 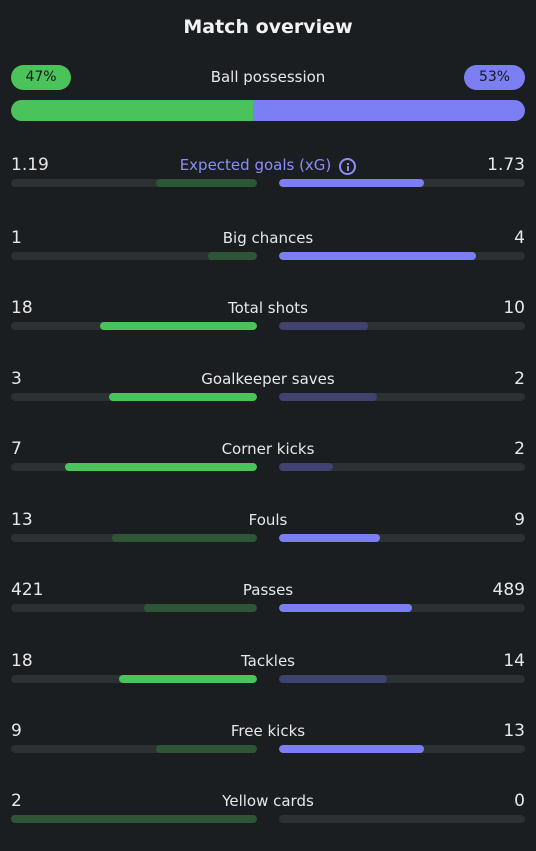 I want to click on page-title: Match overview, so click(x=268, y=27).